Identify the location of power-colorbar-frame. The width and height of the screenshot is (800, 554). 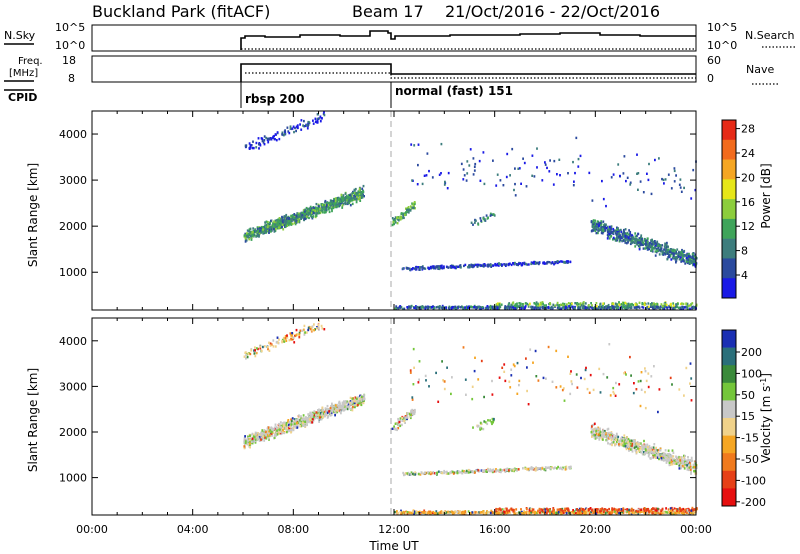
(729, 209).